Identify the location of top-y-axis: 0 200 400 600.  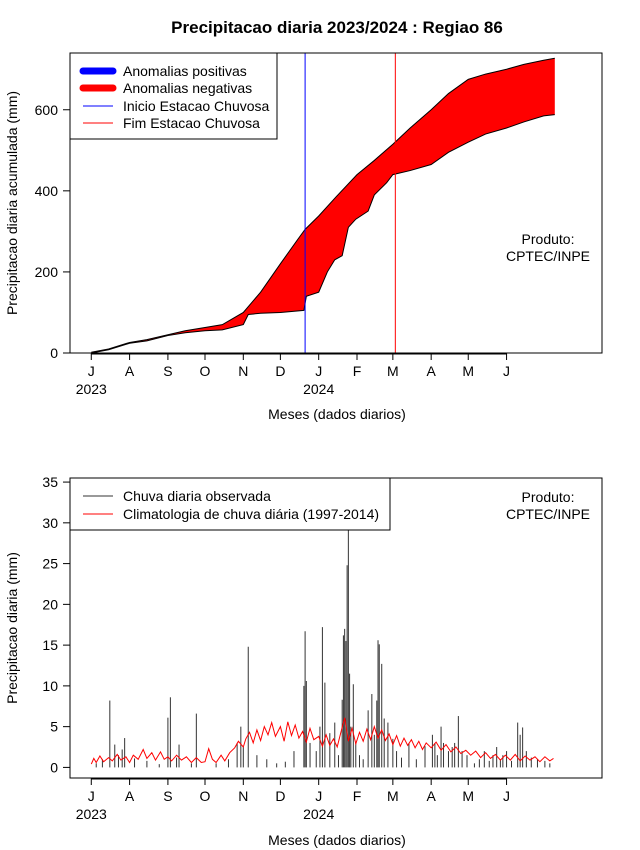
(53, 231).